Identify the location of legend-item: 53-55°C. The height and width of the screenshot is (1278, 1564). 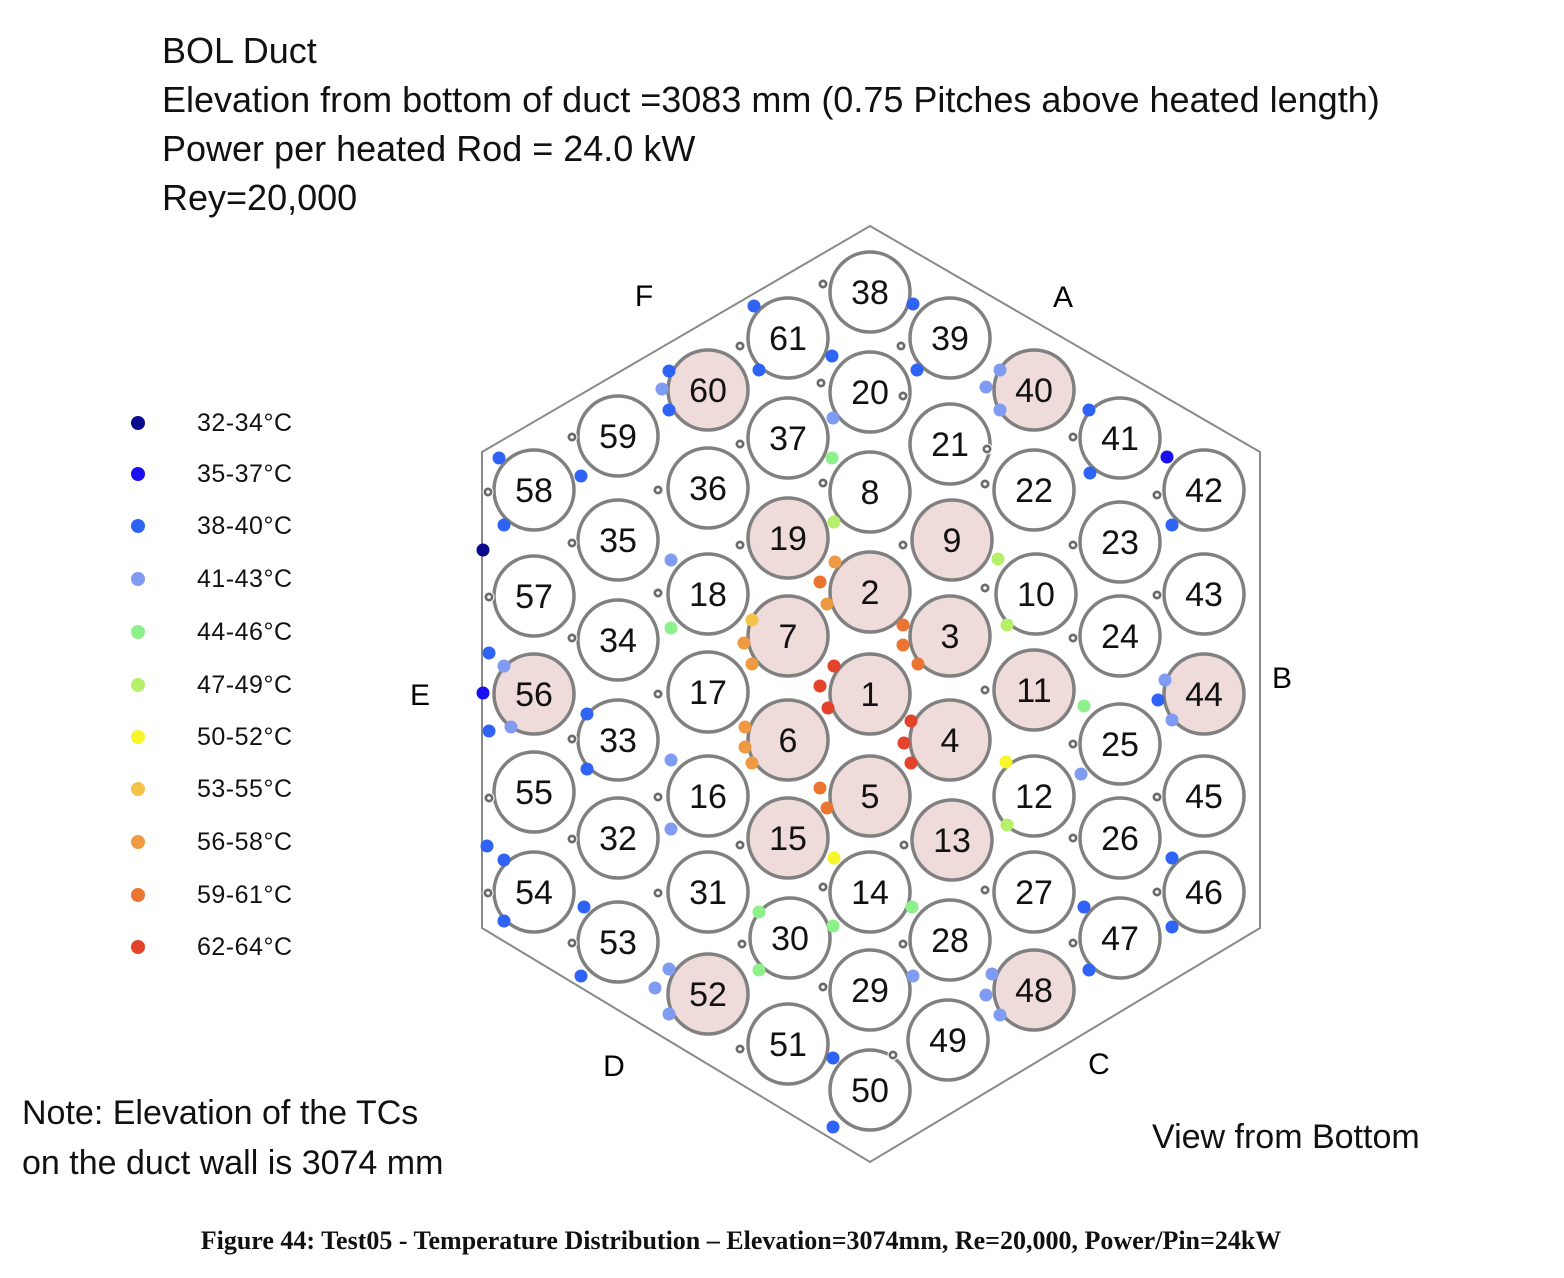
(206, 789).